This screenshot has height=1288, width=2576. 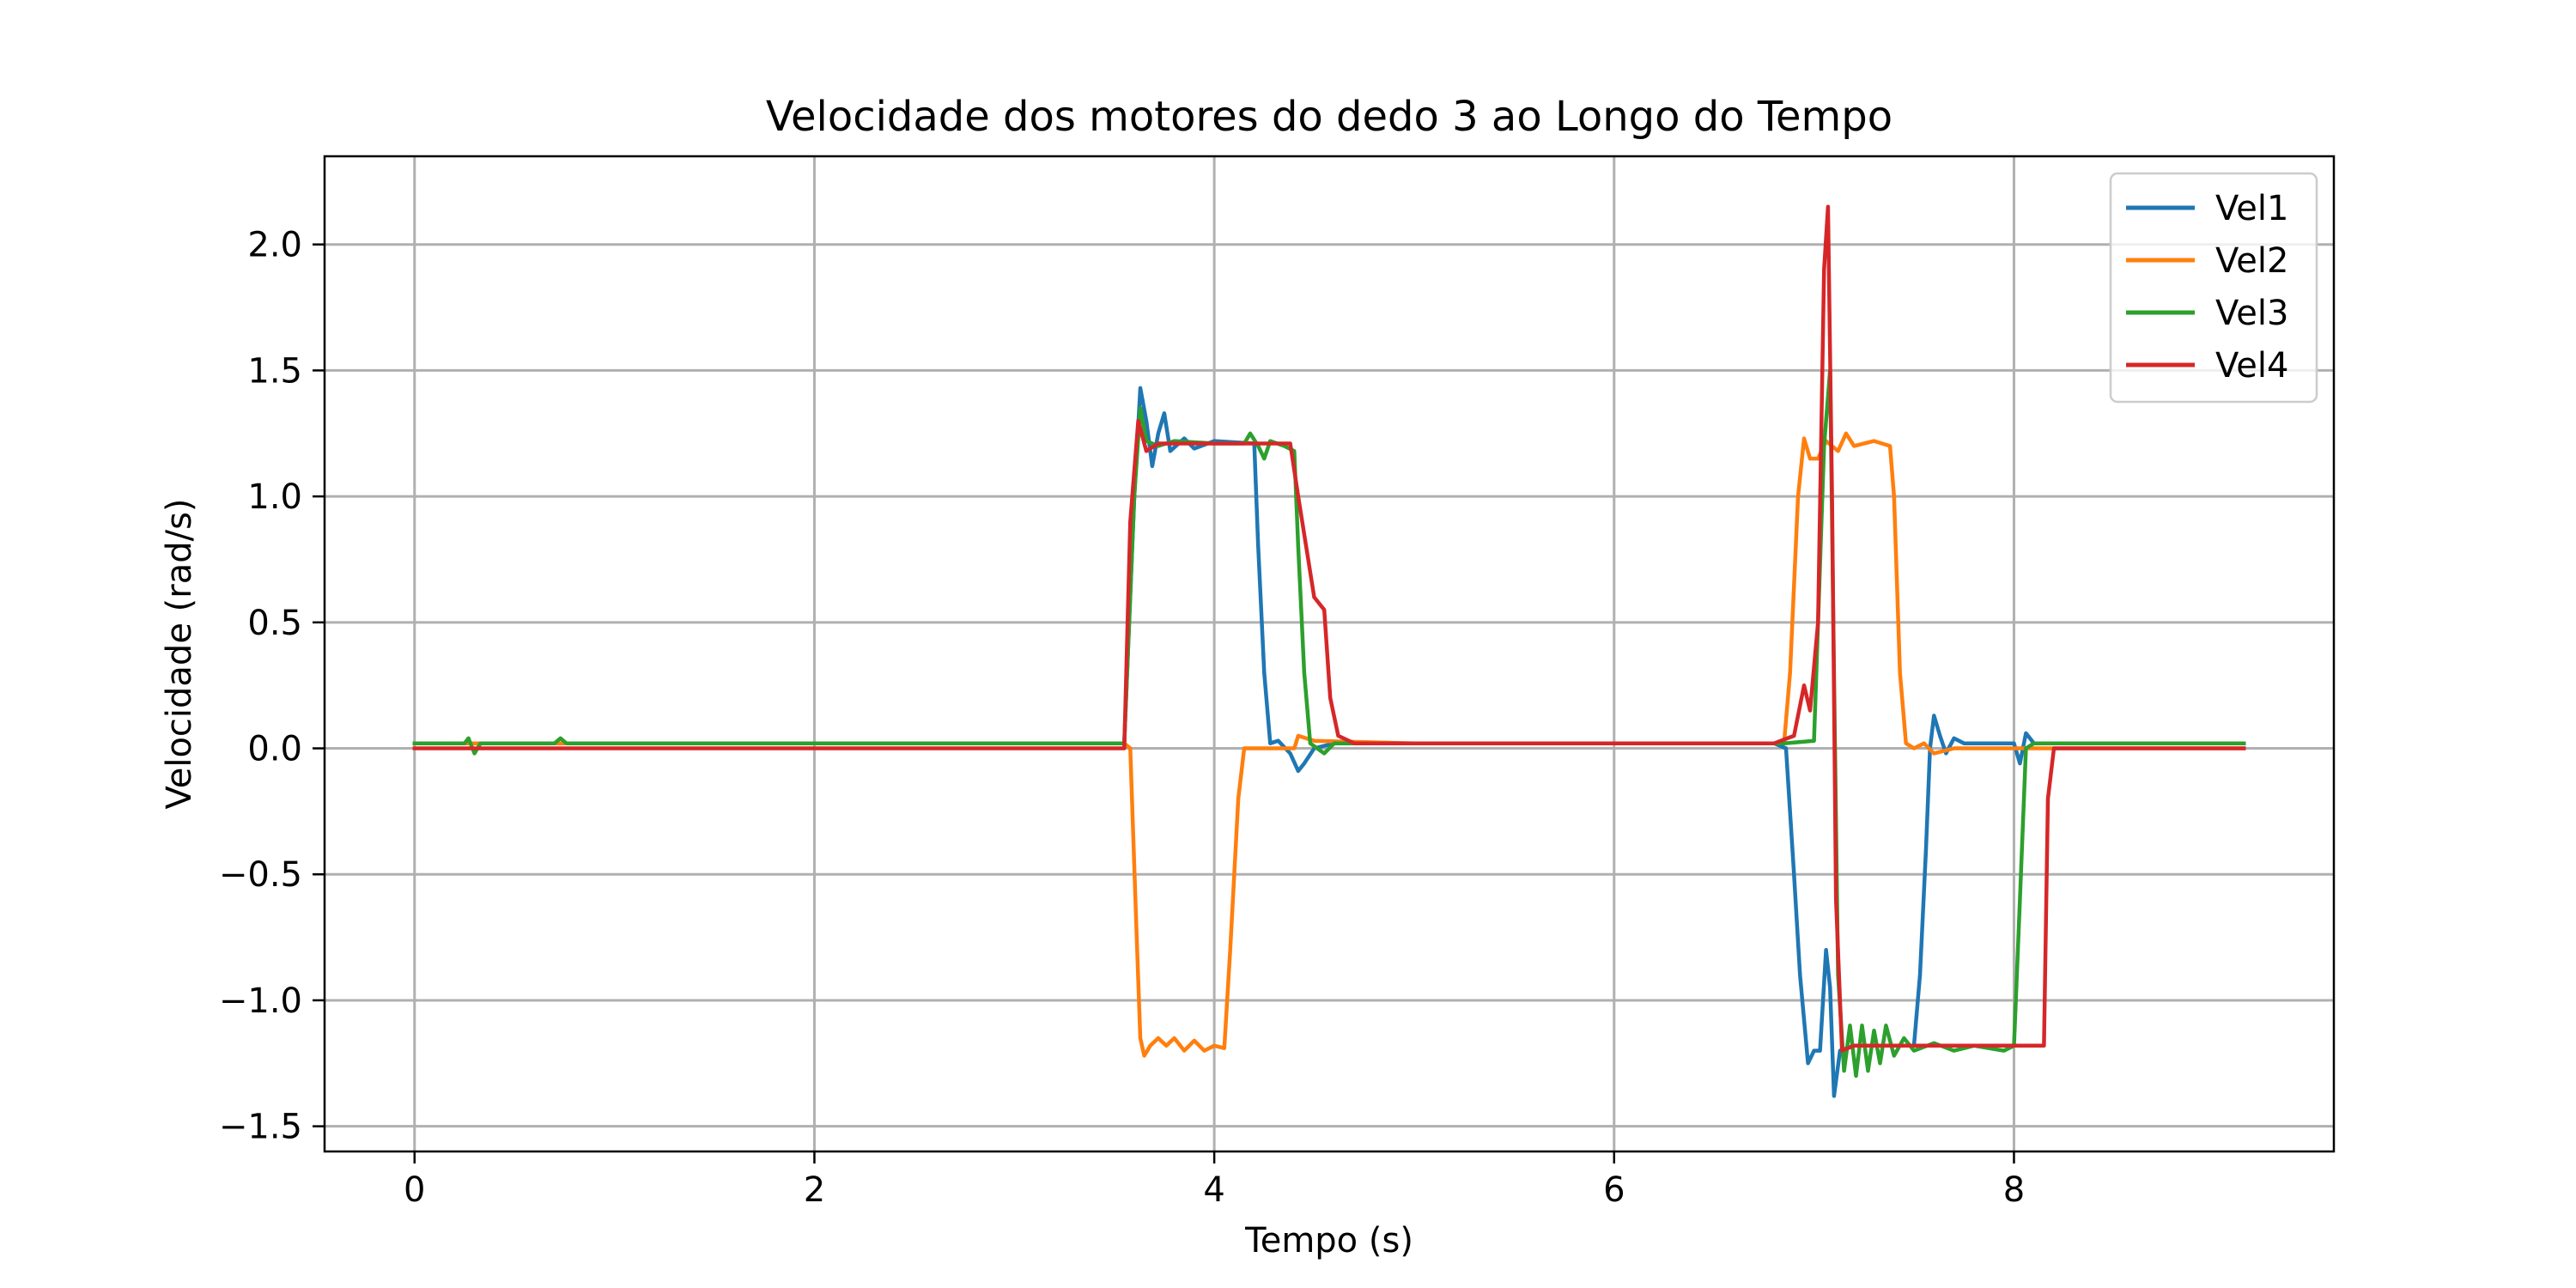 I want to click on x-tick-label: 8, so click(x=2014, y=1190).